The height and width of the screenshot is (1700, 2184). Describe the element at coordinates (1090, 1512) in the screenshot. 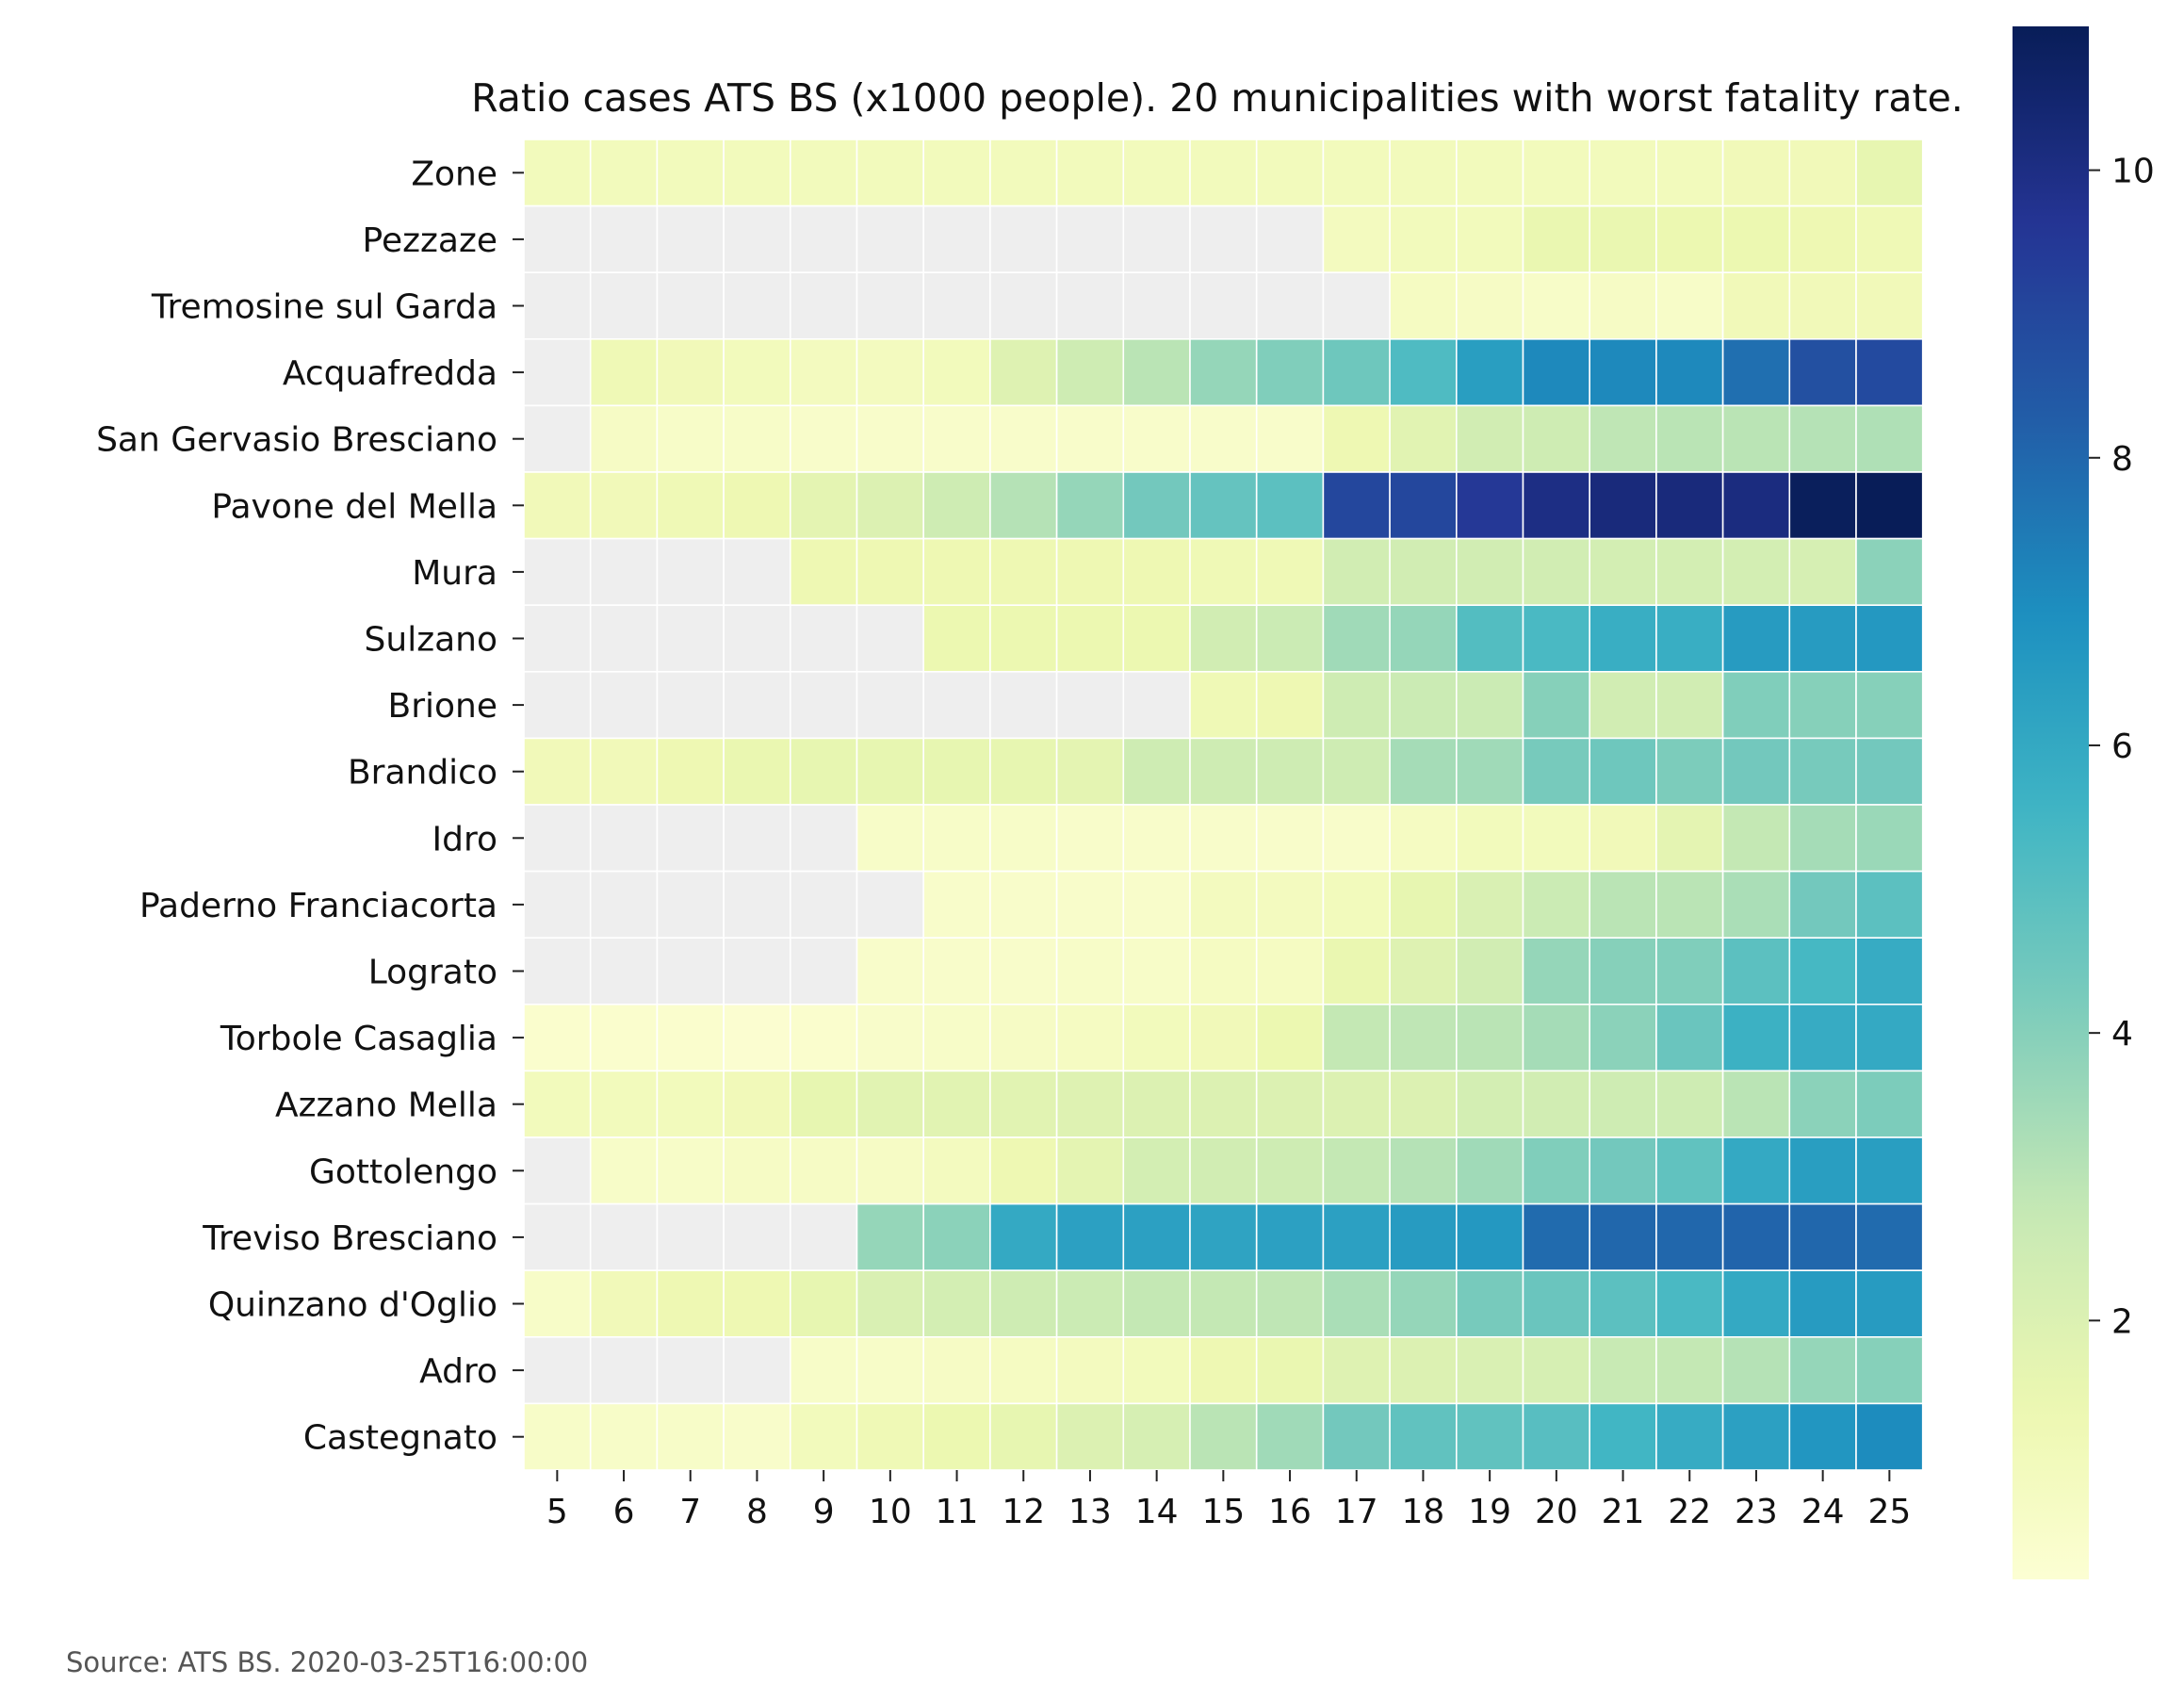

I see `x-label: 13` at that location.